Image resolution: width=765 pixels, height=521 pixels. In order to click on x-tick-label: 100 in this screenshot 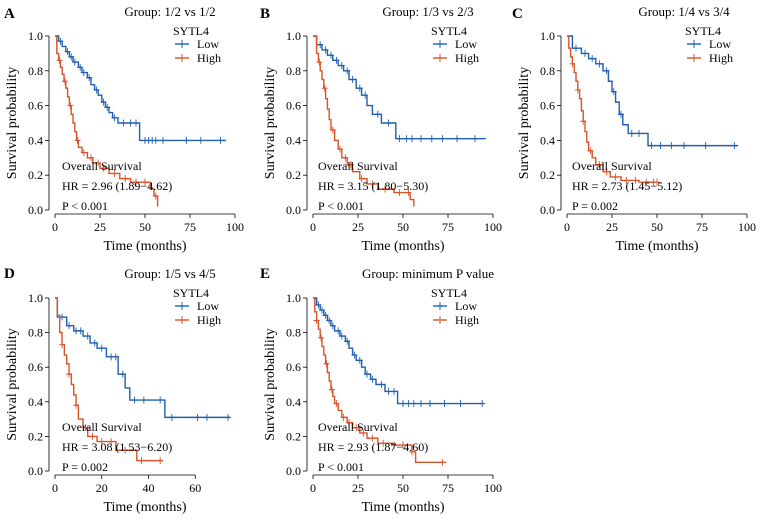, I will do `click(747, 227)`.